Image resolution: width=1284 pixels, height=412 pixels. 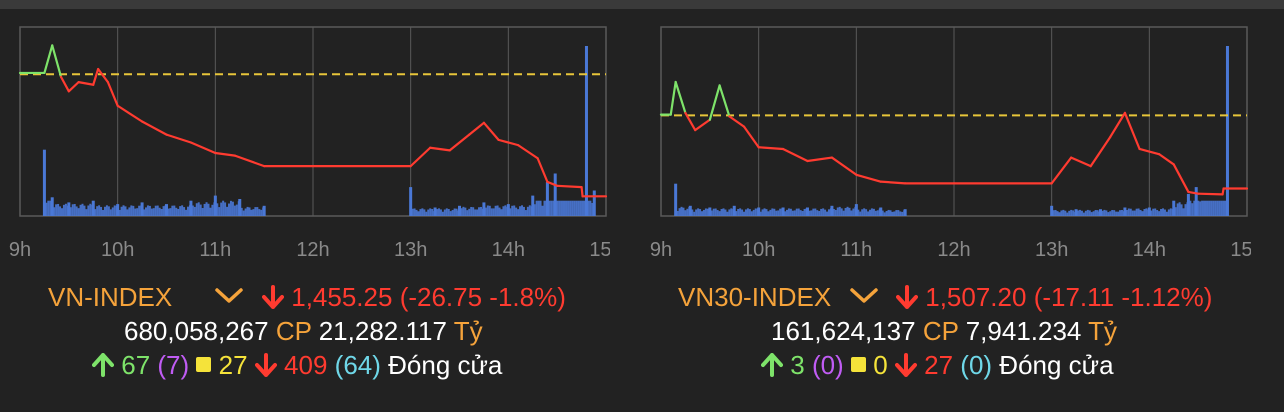 I want to click on x-tick-label: 13h, so click(x=410, y=250).